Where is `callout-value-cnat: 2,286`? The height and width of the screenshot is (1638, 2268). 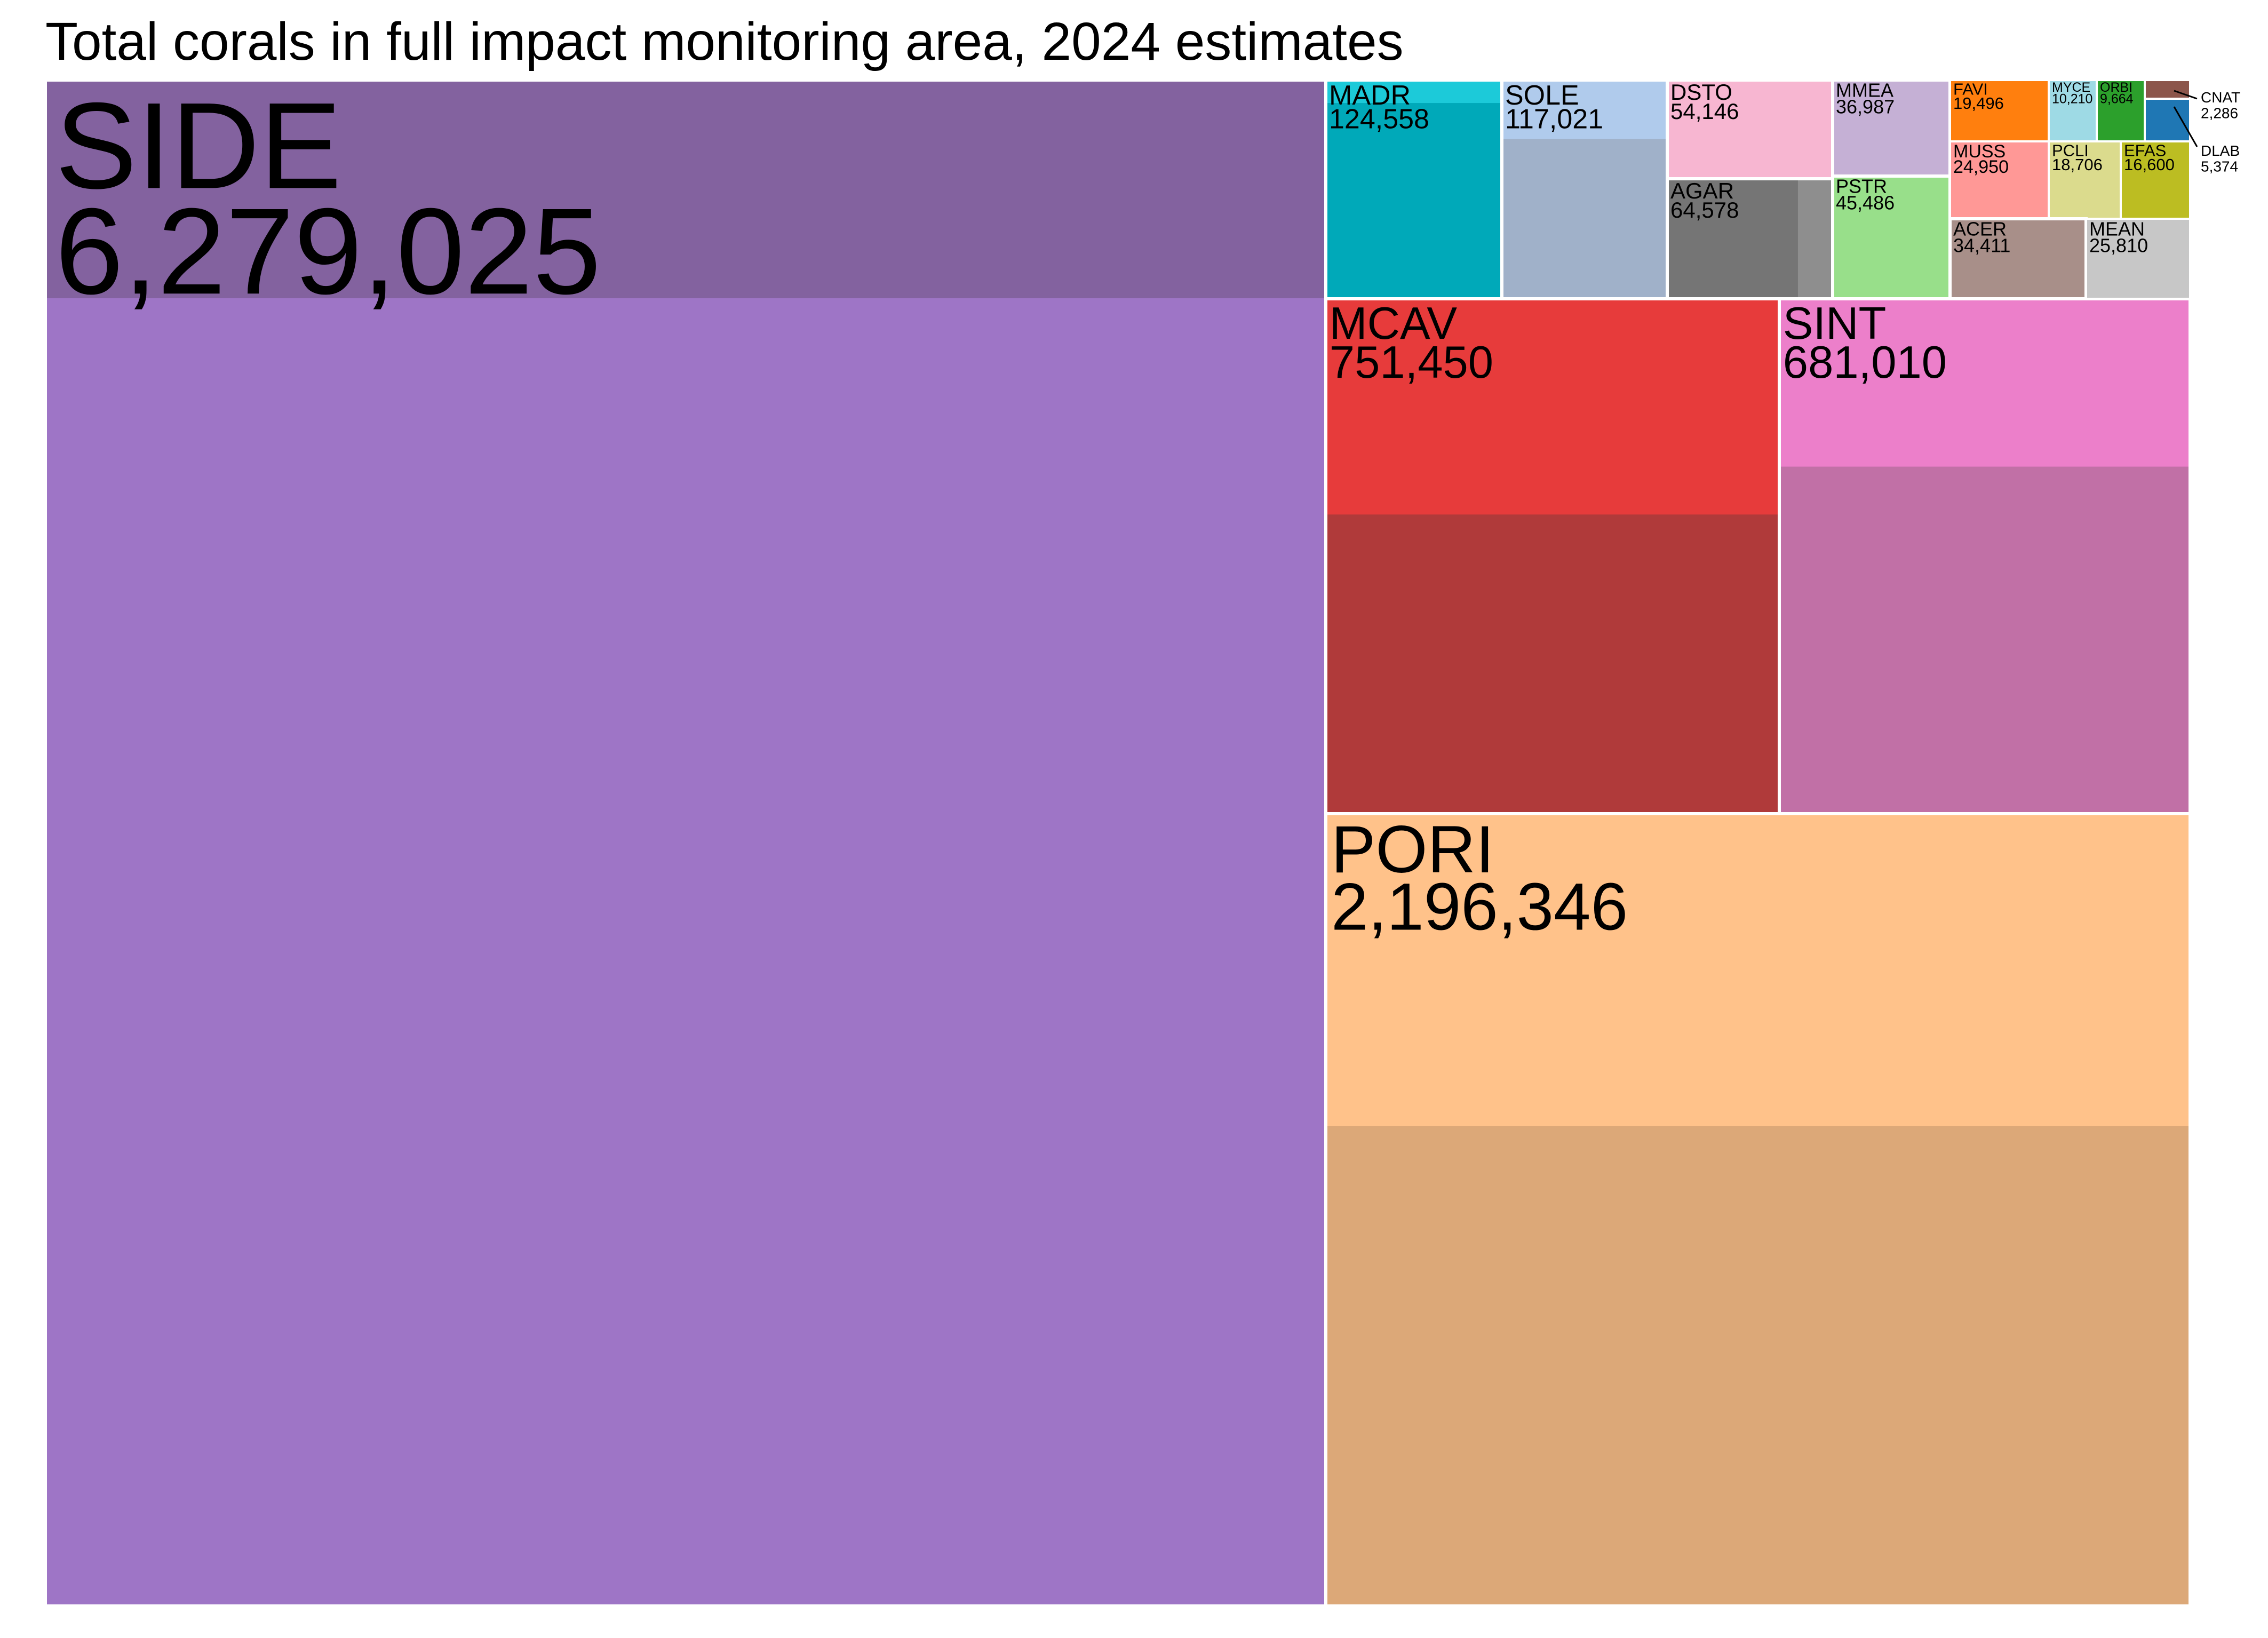
callout-value-cnat: 2,286 is located at coordinates (2220, 113).